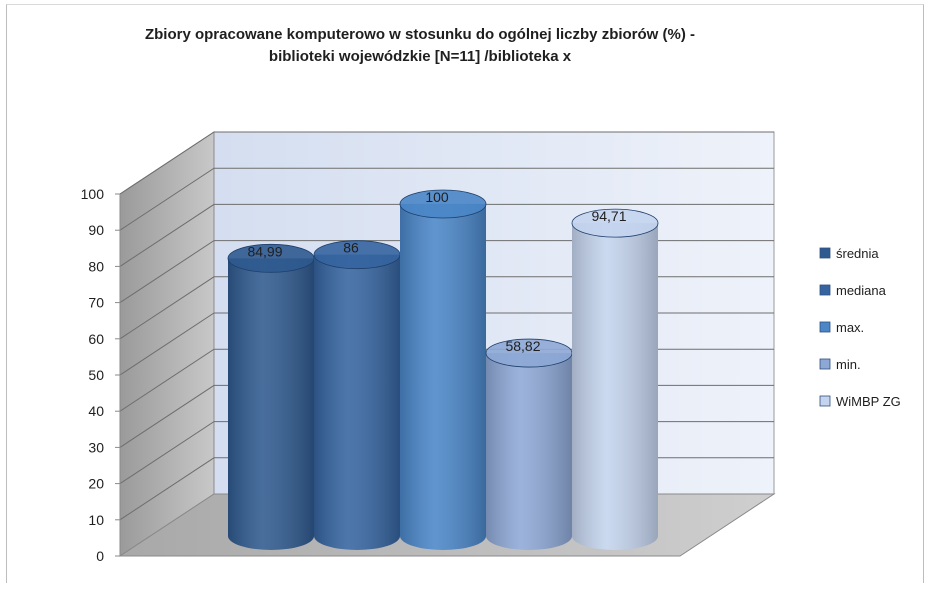 The height and width of the screenshot is (589, 929). What do you see at coordinates (850, 327) in the screenshot?
I see `legend-label: max.` at bounding box center [850, 327].